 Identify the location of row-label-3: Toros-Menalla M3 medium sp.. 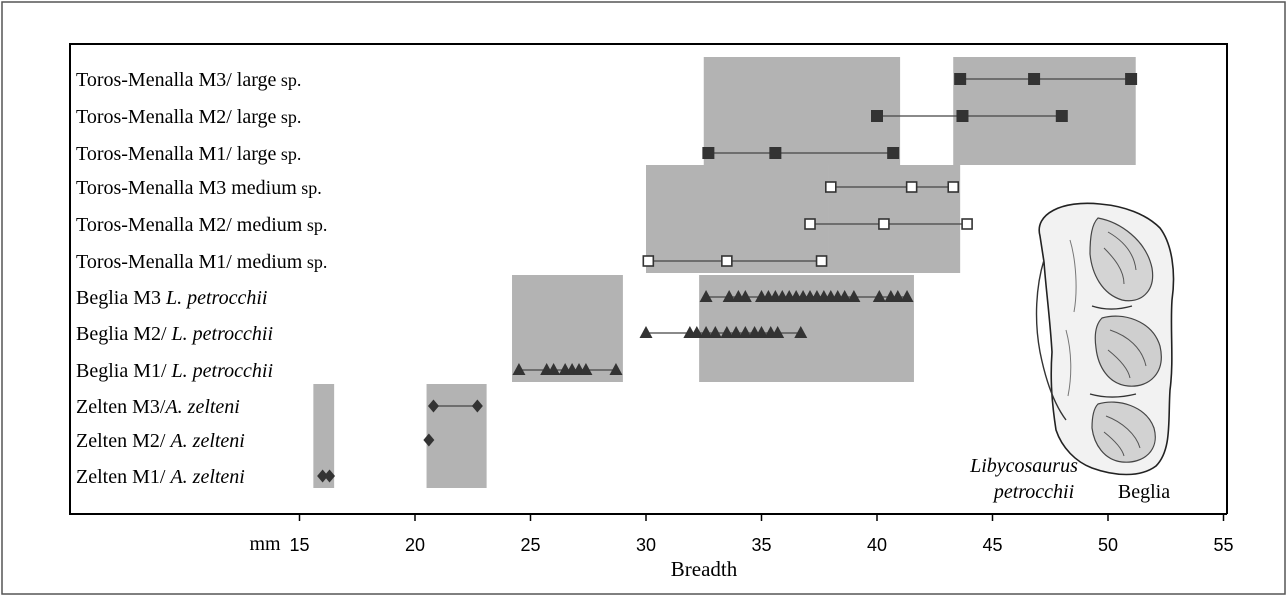
(199, 188).